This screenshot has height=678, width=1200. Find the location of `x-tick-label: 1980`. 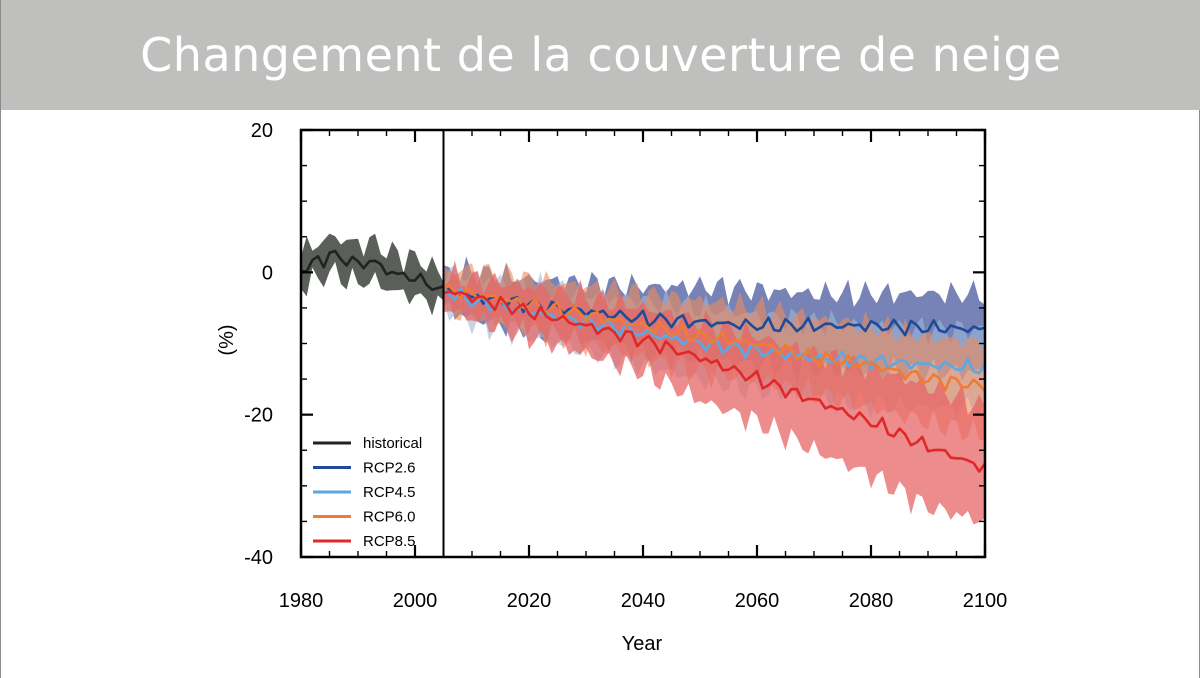

x-tick-label: 1980 is located at coordinates (301, 601).